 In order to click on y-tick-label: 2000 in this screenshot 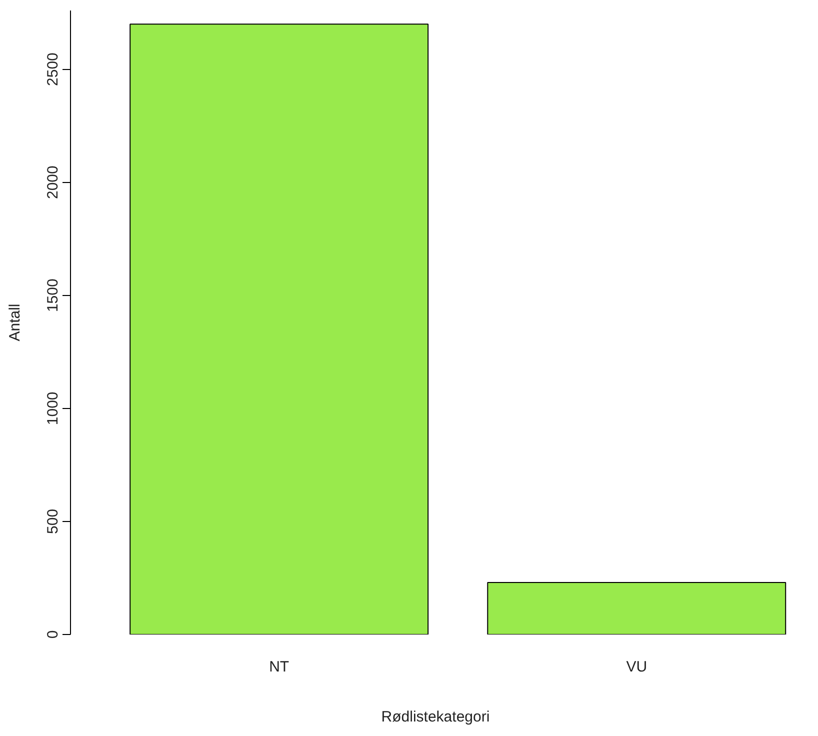, I will do `click(53, 183)`.